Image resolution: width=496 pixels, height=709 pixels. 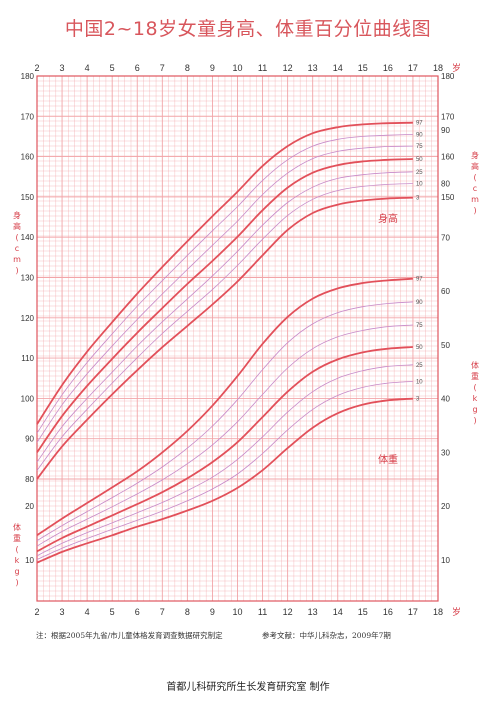 What do you see at coordinates (418, 400) in the screenshot?
I see `weight-percentile-label: 3` at bounding box center [418, 400].